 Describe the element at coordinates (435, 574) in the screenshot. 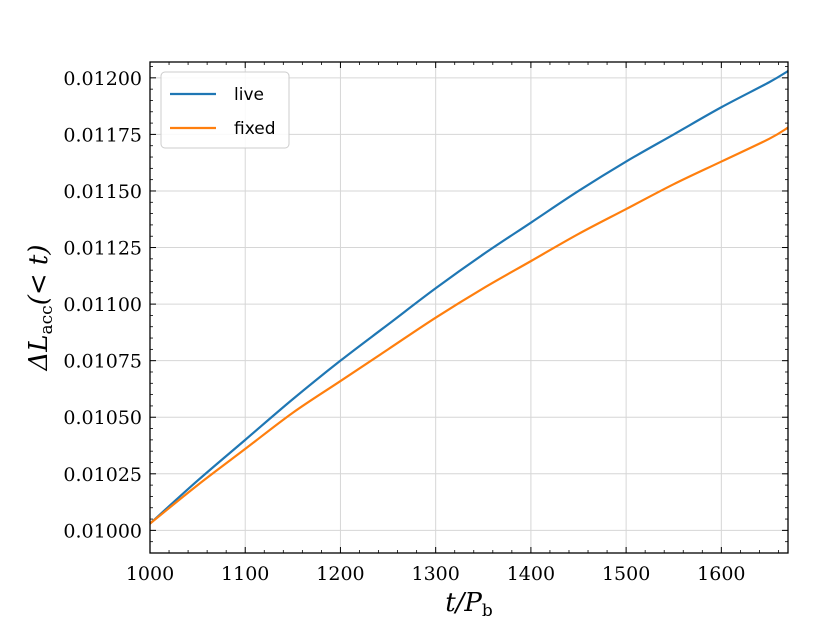

I see `x-tick-label: 1300` at that location.